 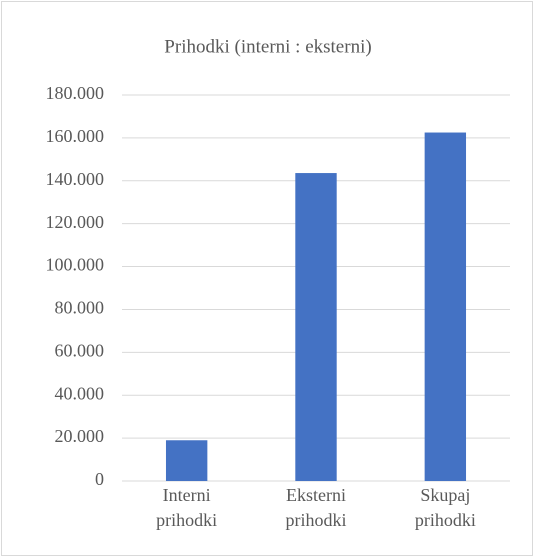 I want to click on y-tick-label: 40.000, so click(x=80, y=393).